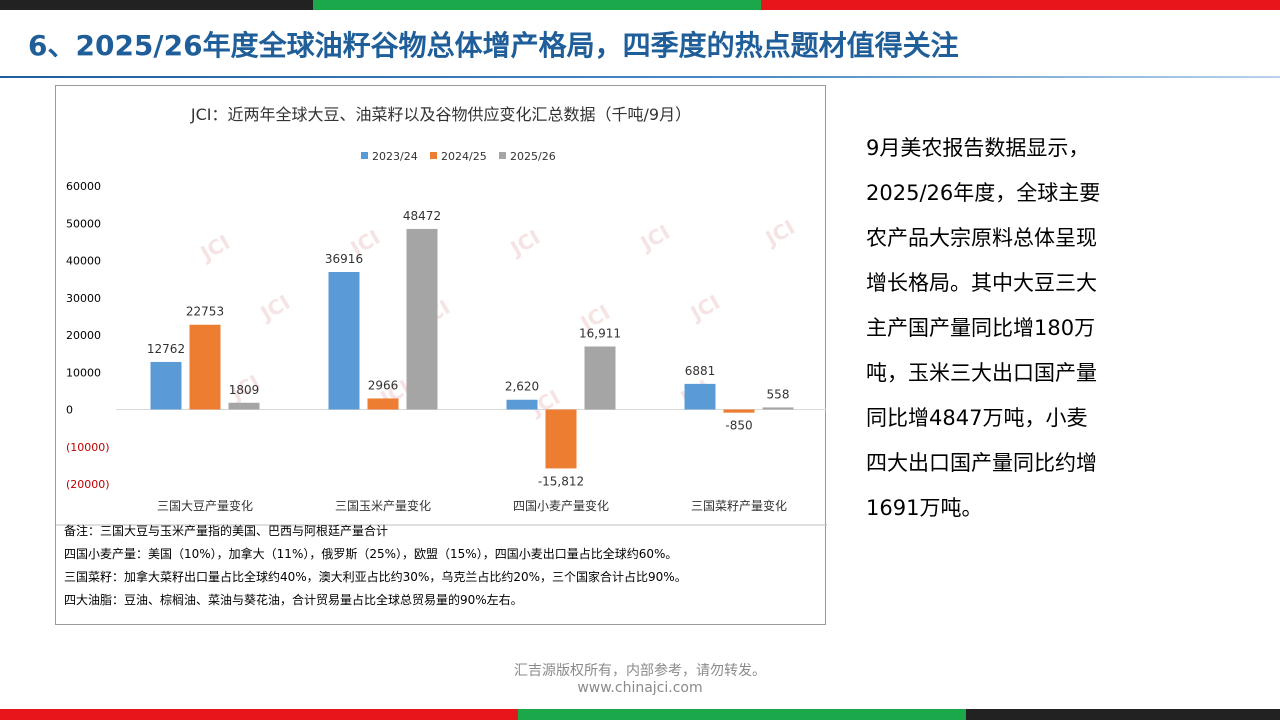  I want to click on footer-website: www.chinajci.com, so click(640, 688).